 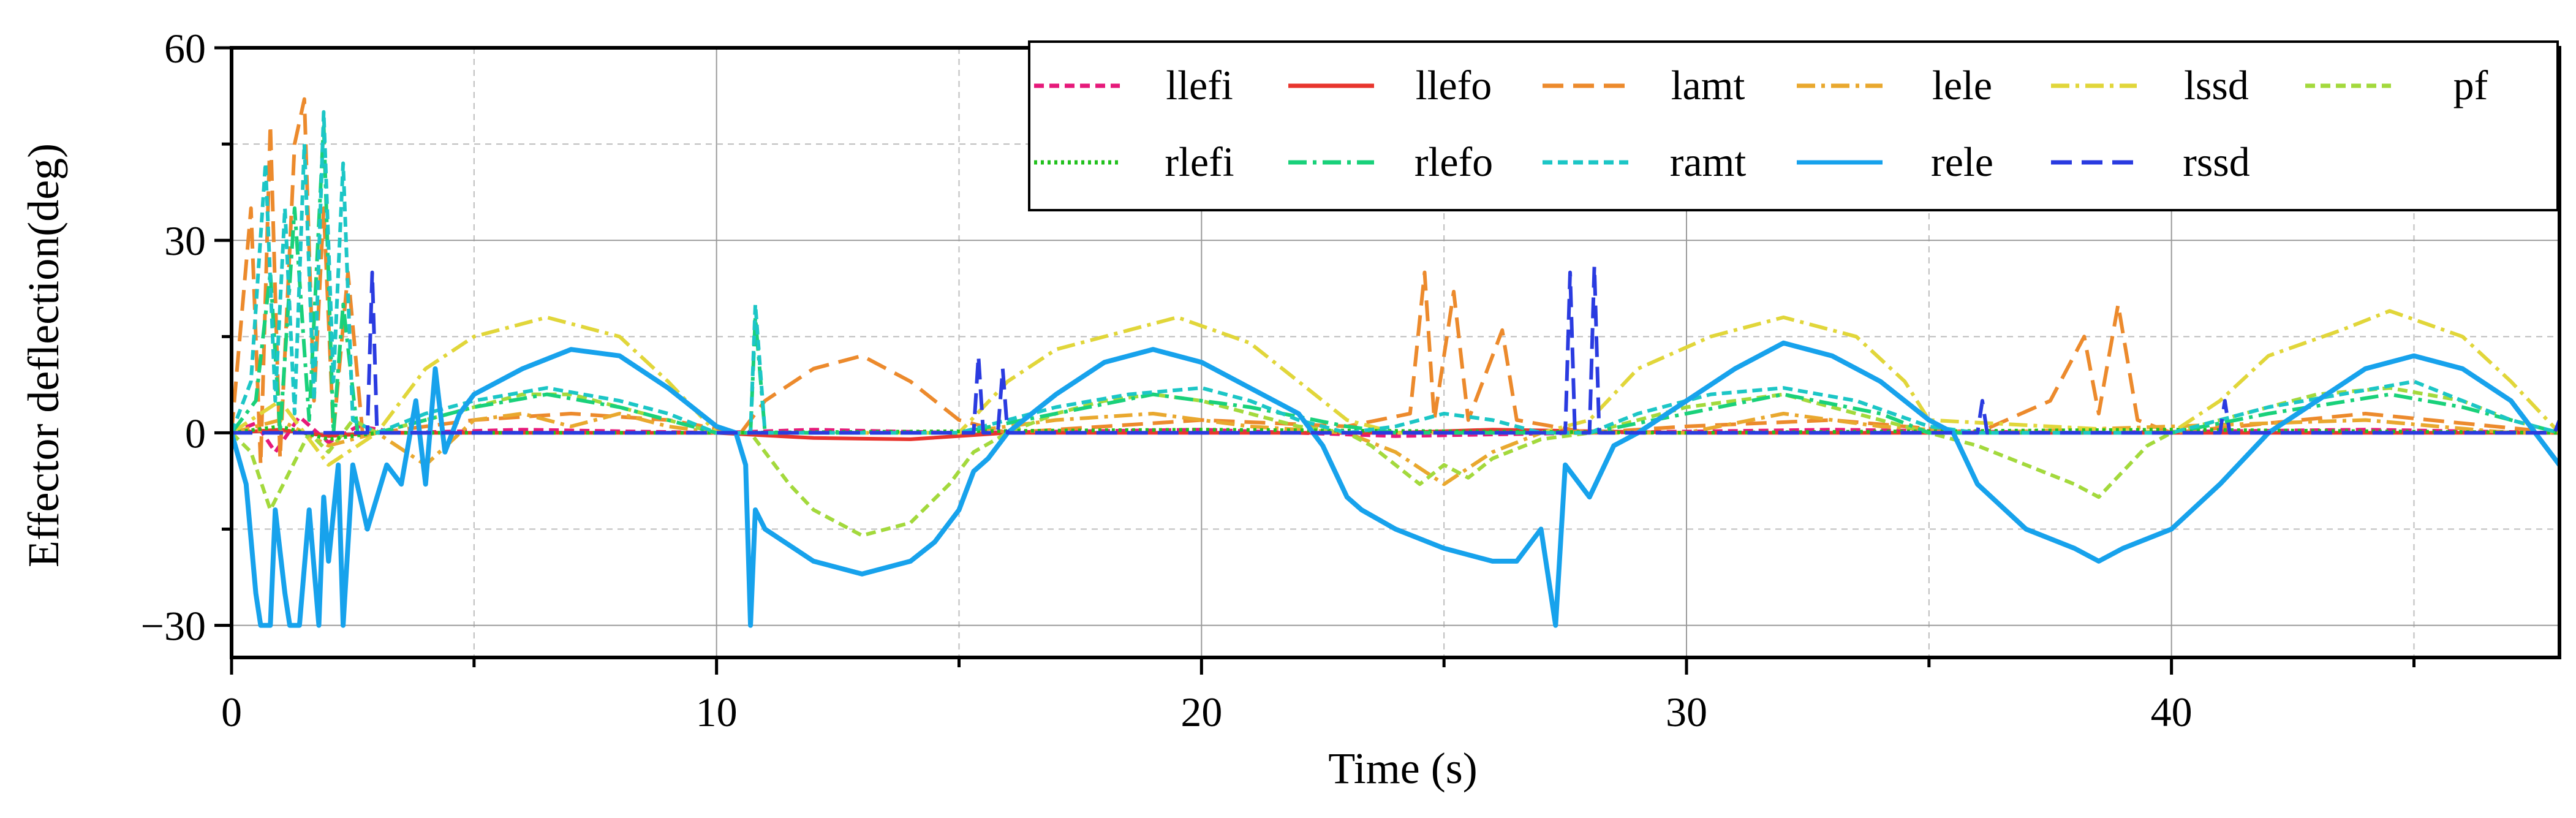 I want to click on legend-label-ramt: ramt, so click(x=1708, y=161).